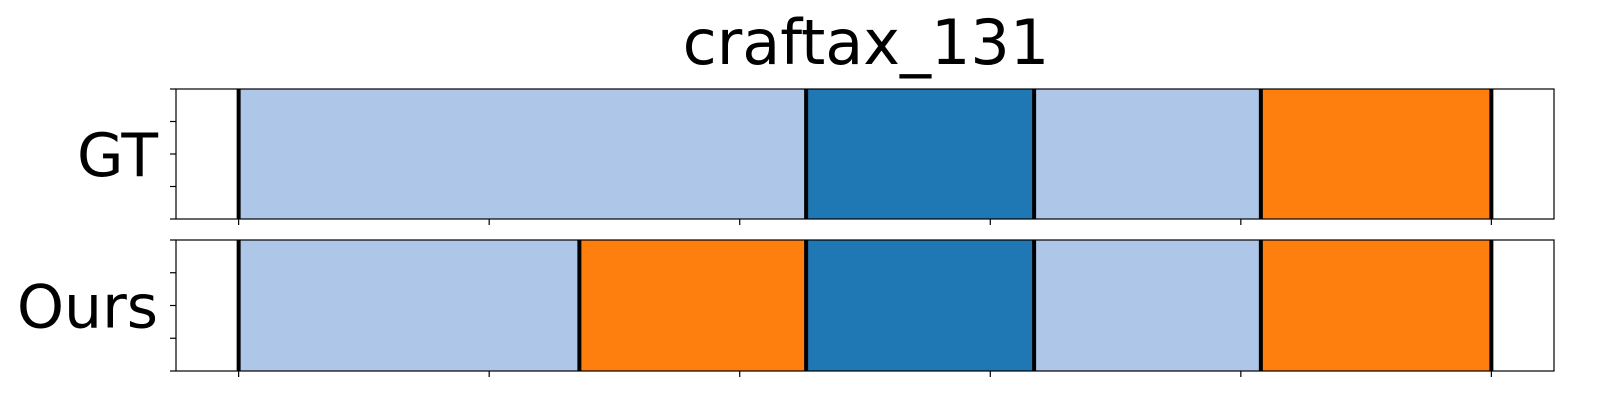  Describe the element at coordinates (117, 156) in the screenshot. I see `row-label-0: GT` at that location.